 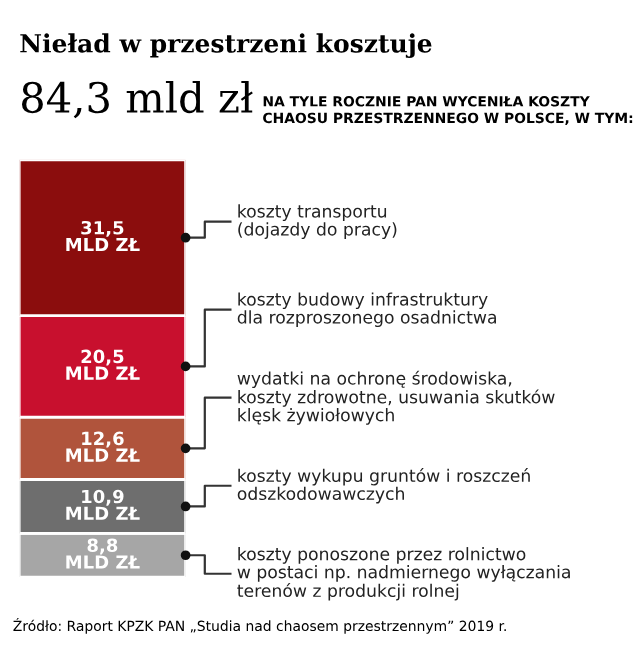 What do you see at coordinates (137, 99) in the screenshot?
I see `chart-subtitle: 84,3 mld zł` at bounding box center [137, 99].